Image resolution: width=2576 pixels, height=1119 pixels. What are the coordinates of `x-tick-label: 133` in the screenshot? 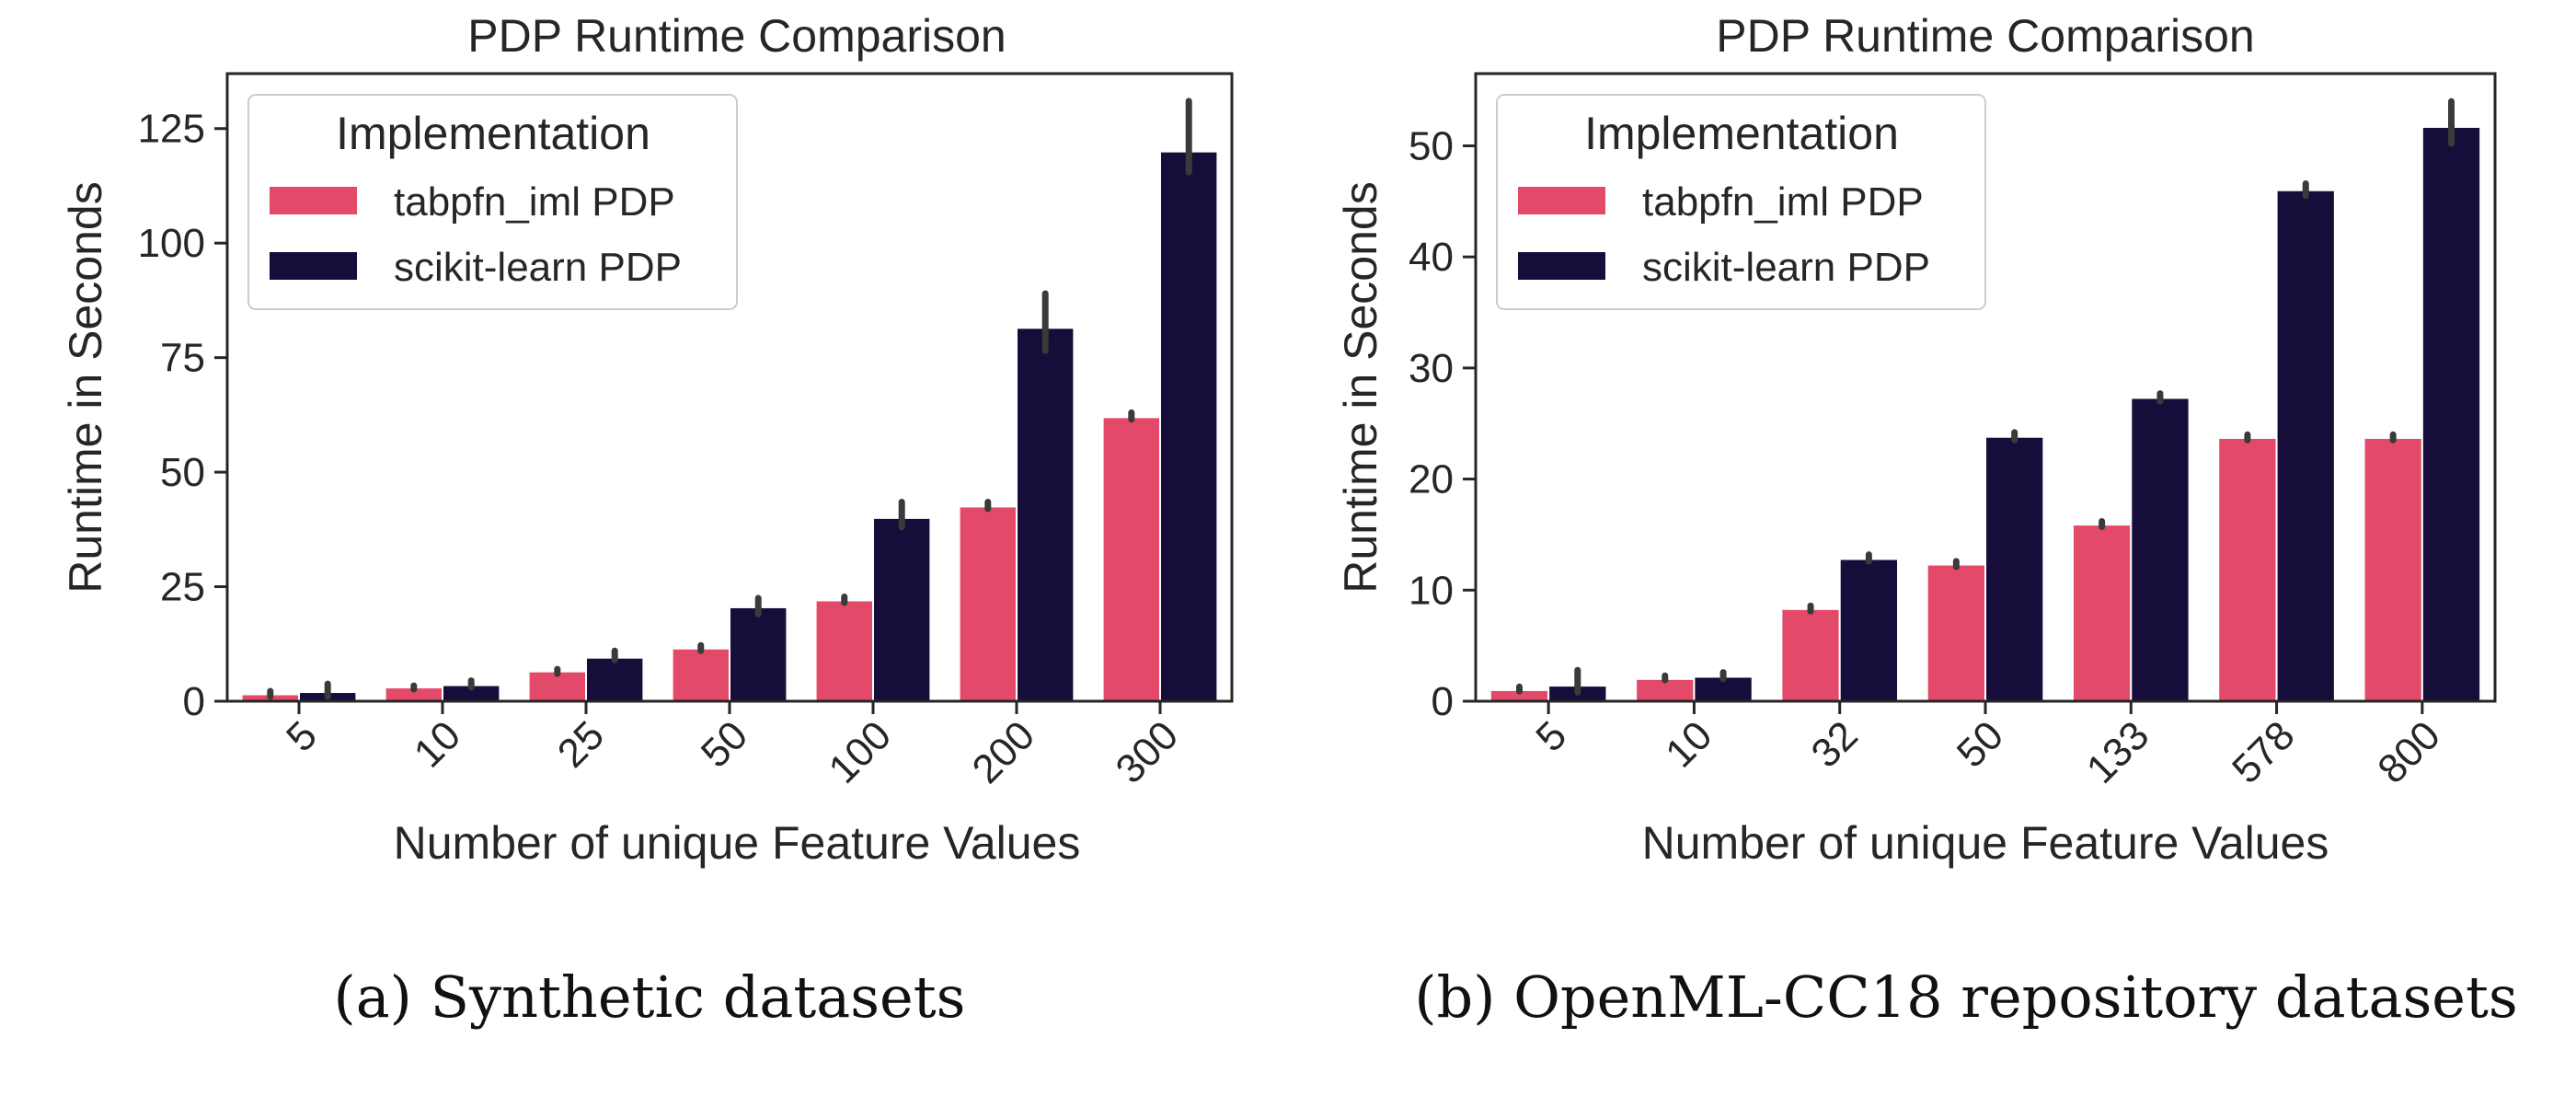 It's located at (2118, 752).